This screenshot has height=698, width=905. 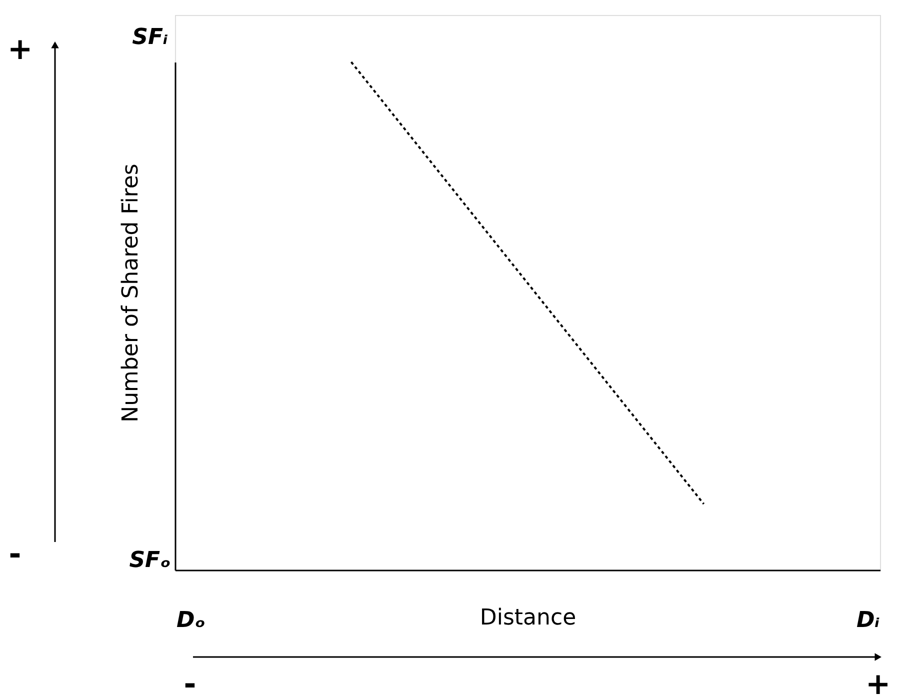 What do you see at coordinates (150, 37) in the screenshot?
I see `text: SFᵢ` at bounding box center [150, 37].